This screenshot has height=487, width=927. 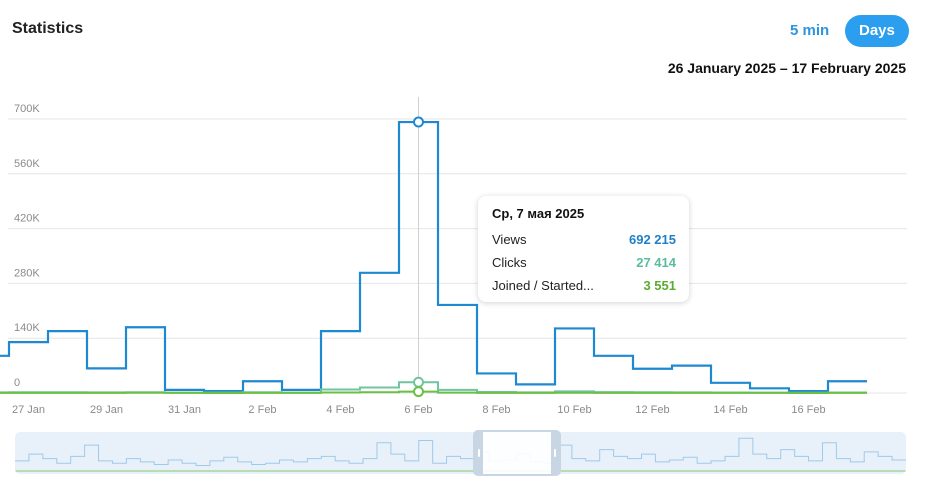 I want to click on y-tick-label: 700K, so click(x=27, y=109).